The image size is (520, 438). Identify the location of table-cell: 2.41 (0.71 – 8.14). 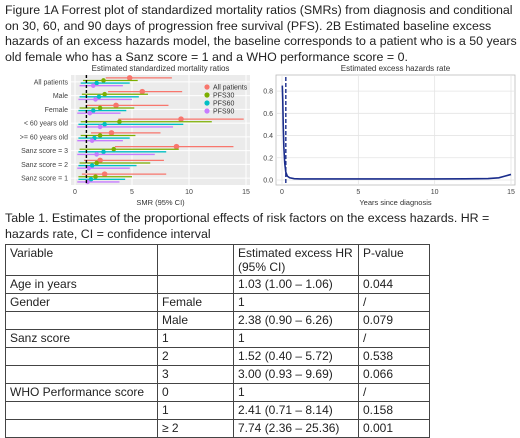
(296, 410).